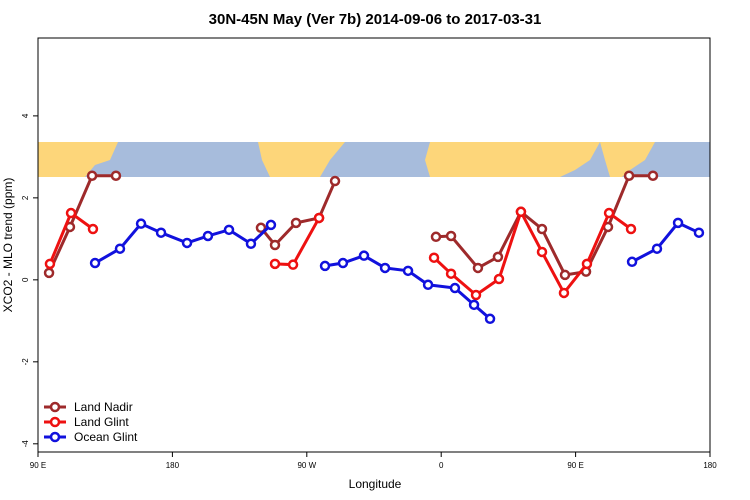 This screenshot has width=750, height=500. I want to click on y-tick-label: 0, so click(25, 279).